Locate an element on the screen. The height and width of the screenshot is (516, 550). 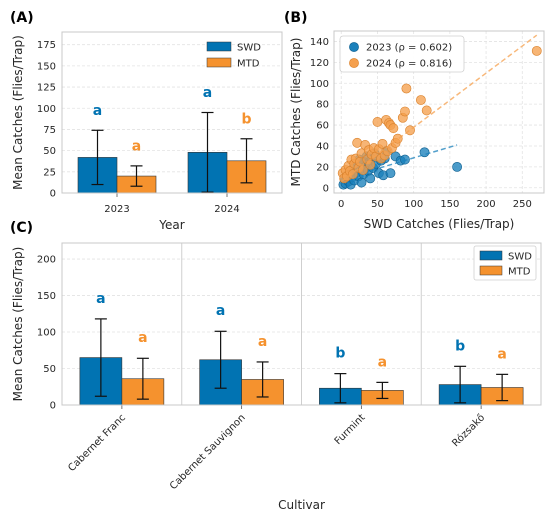
y-tick-label: 80 is located at coordinates (322, 105).